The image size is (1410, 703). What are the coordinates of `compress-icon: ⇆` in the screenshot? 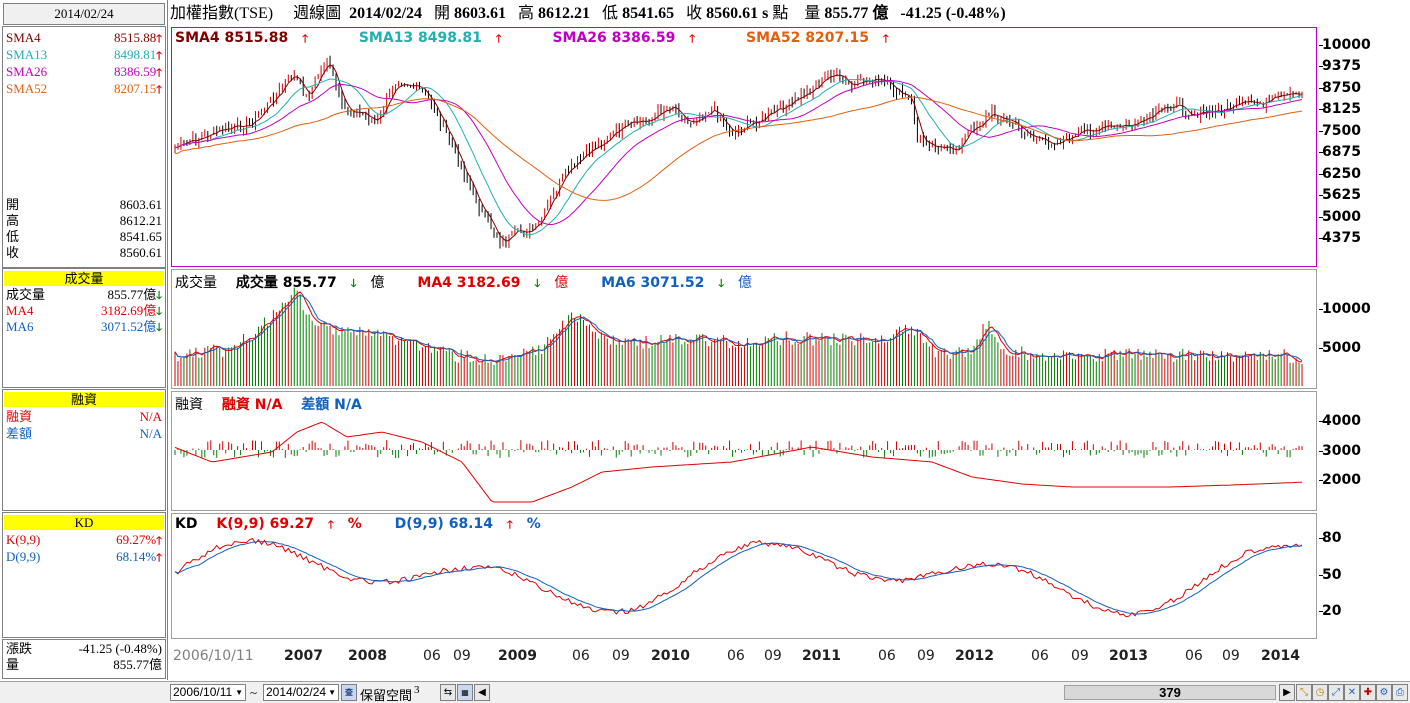 It's located at (448, 692).